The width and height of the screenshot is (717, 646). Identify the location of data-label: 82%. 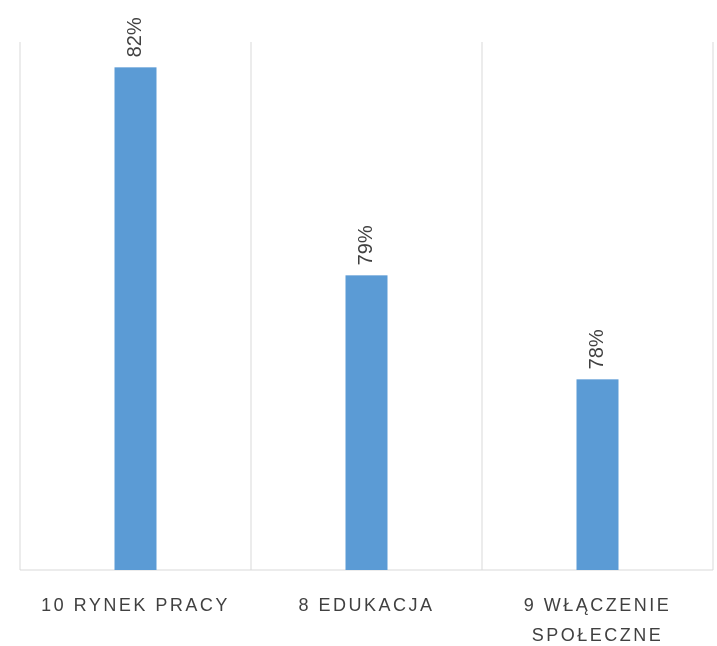
(135, 37).